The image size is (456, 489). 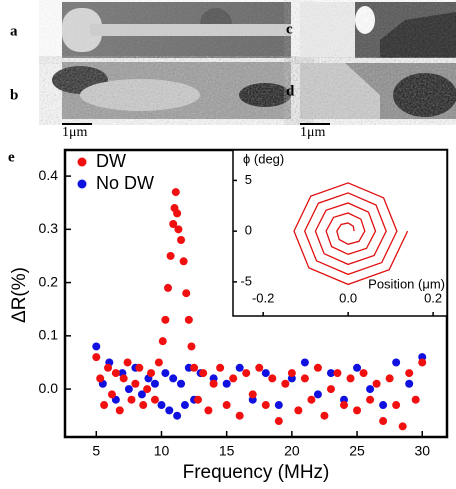 I want to click on micrograph-d, so click(x=378, y=91).